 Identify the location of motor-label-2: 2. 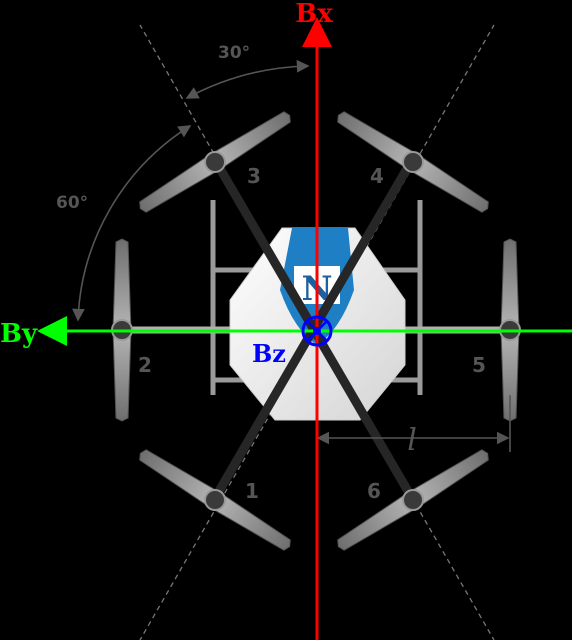
(145, 365).